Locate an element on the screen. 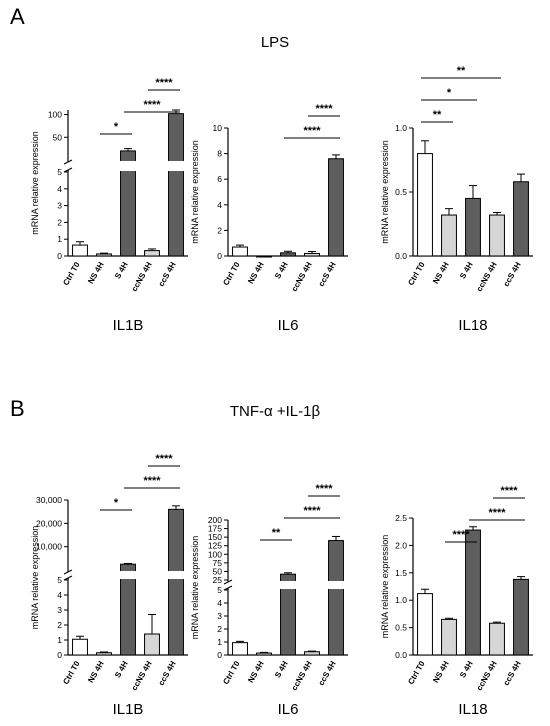  y-tick-label: 200 is located at coordinates (215, 520).